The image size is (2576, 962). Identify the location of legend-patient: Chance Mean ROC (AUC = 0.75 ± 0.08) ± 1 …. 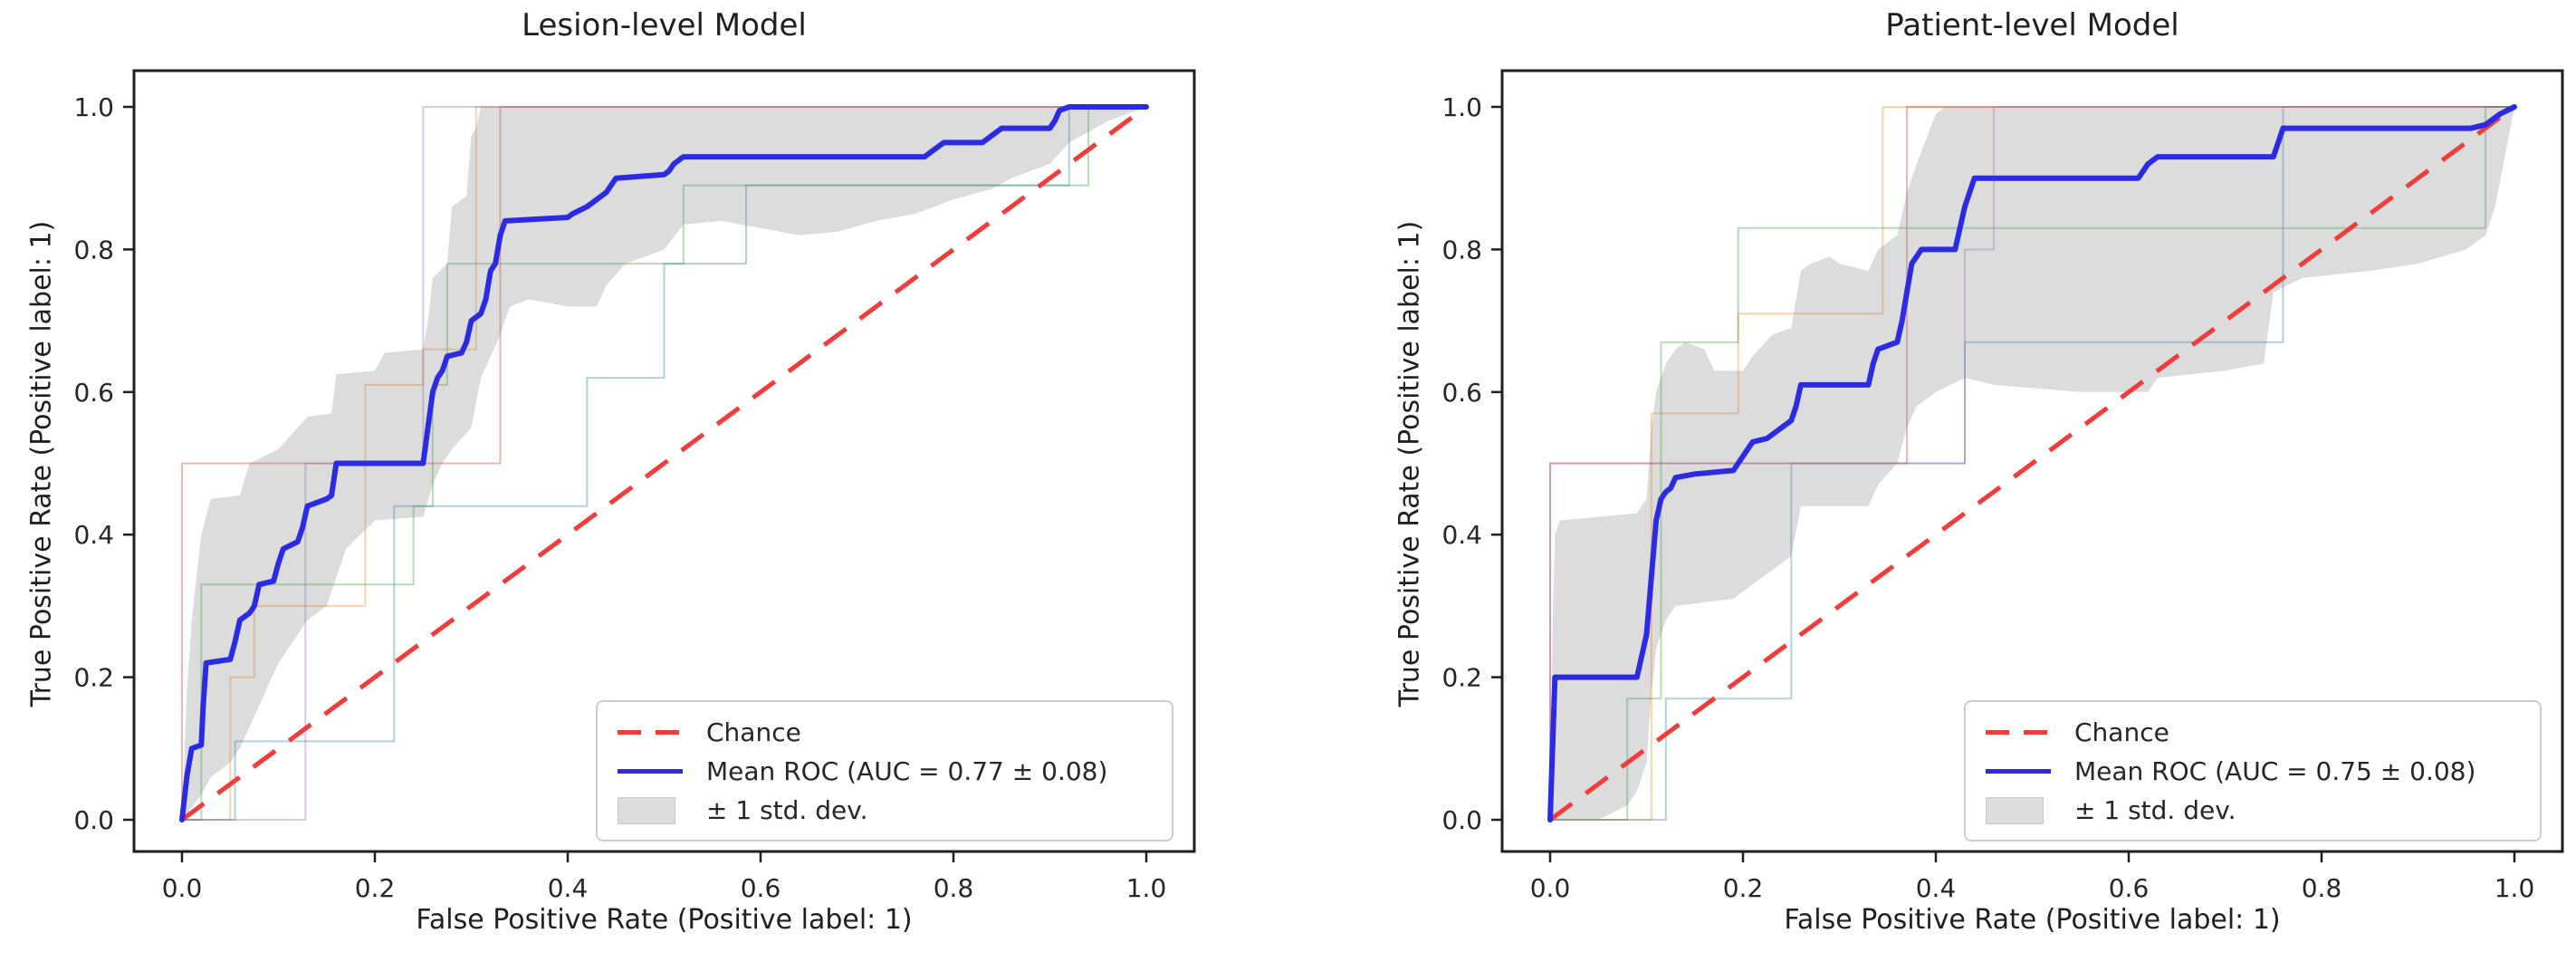
(2253, 771).